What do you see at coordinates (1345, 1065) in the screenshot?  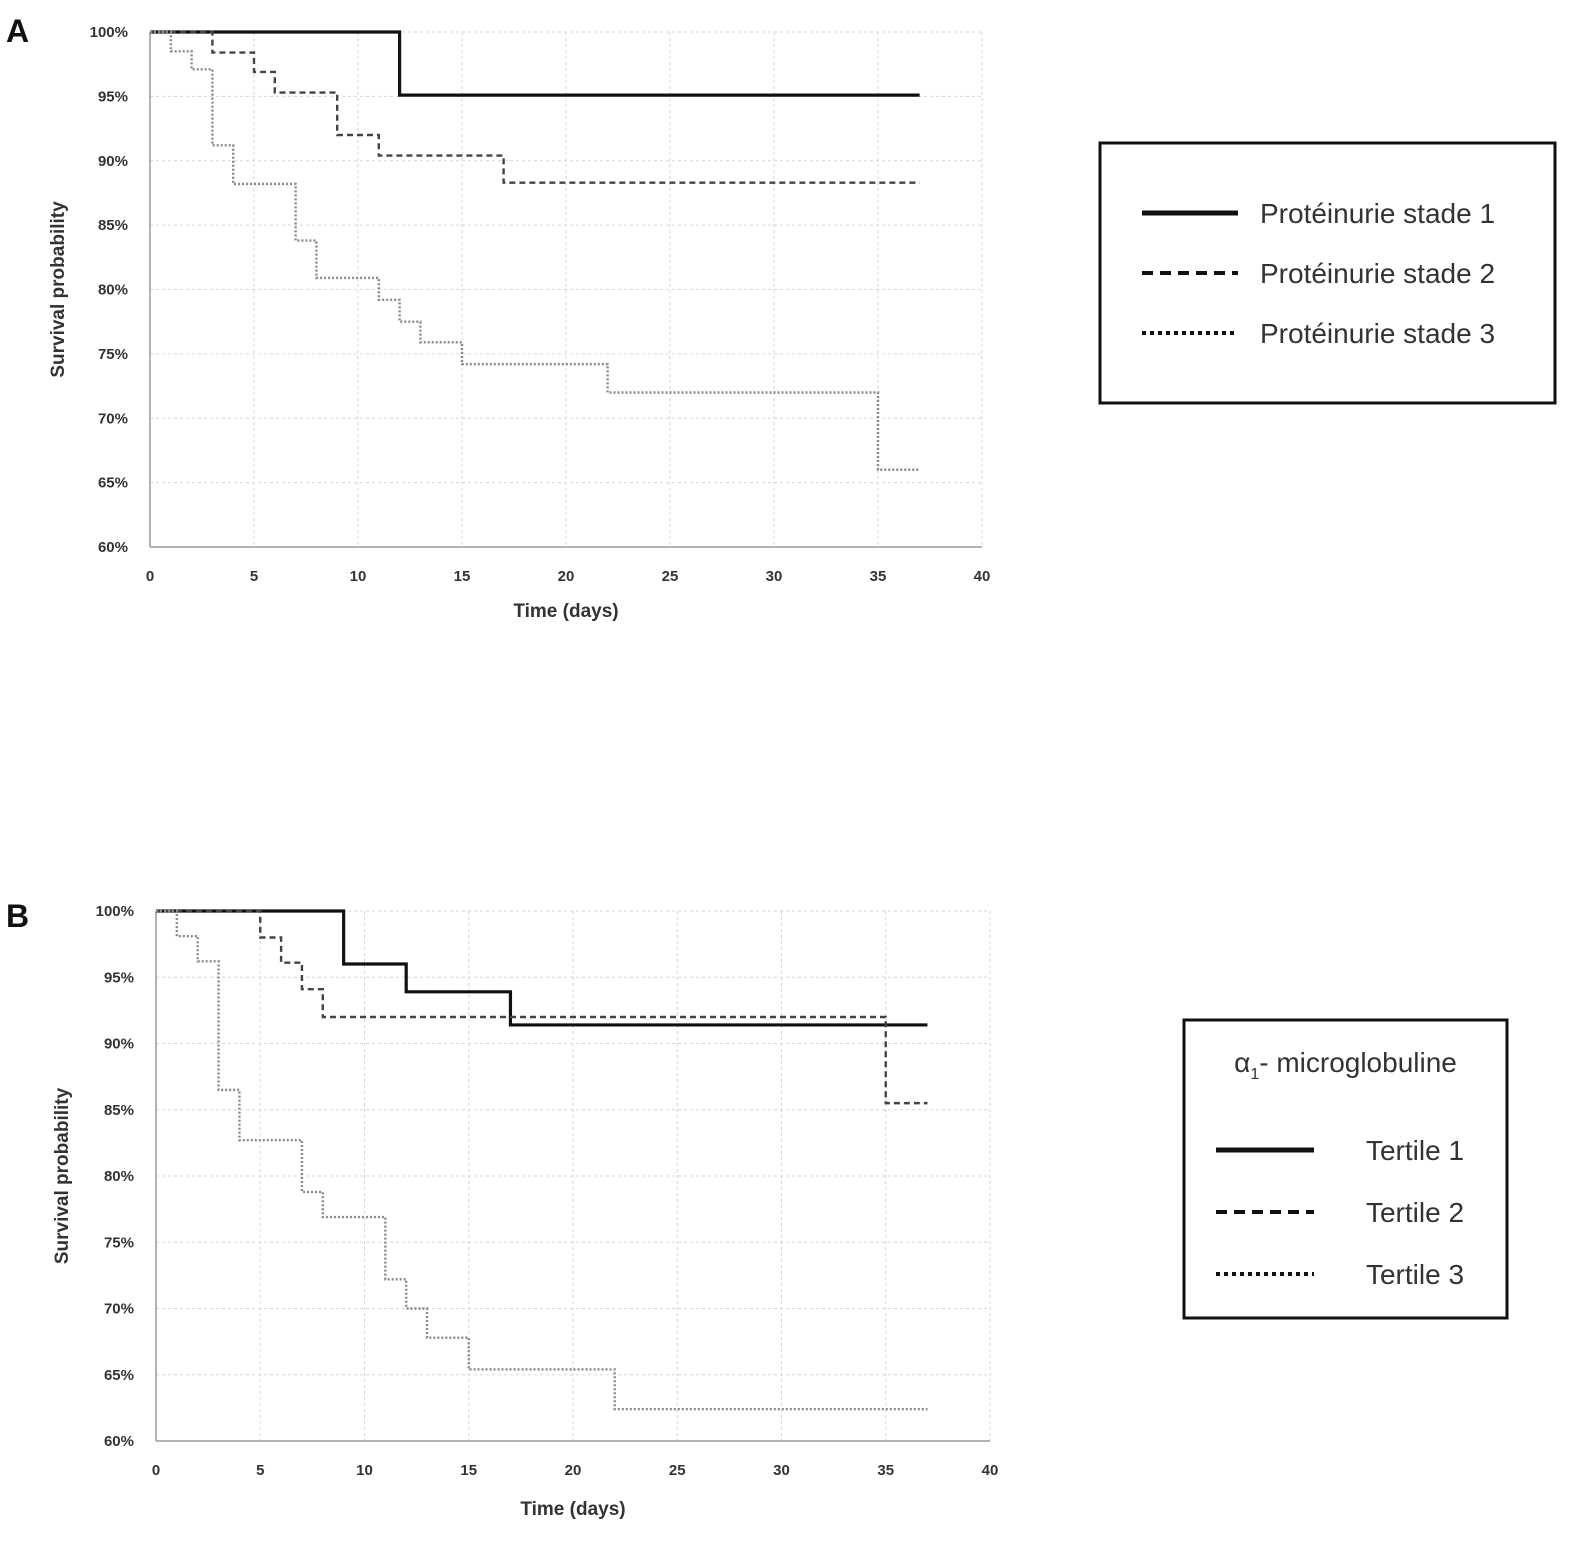 I see `legend-title: α1- microglobuline` at bounding box center [1345, 1065].